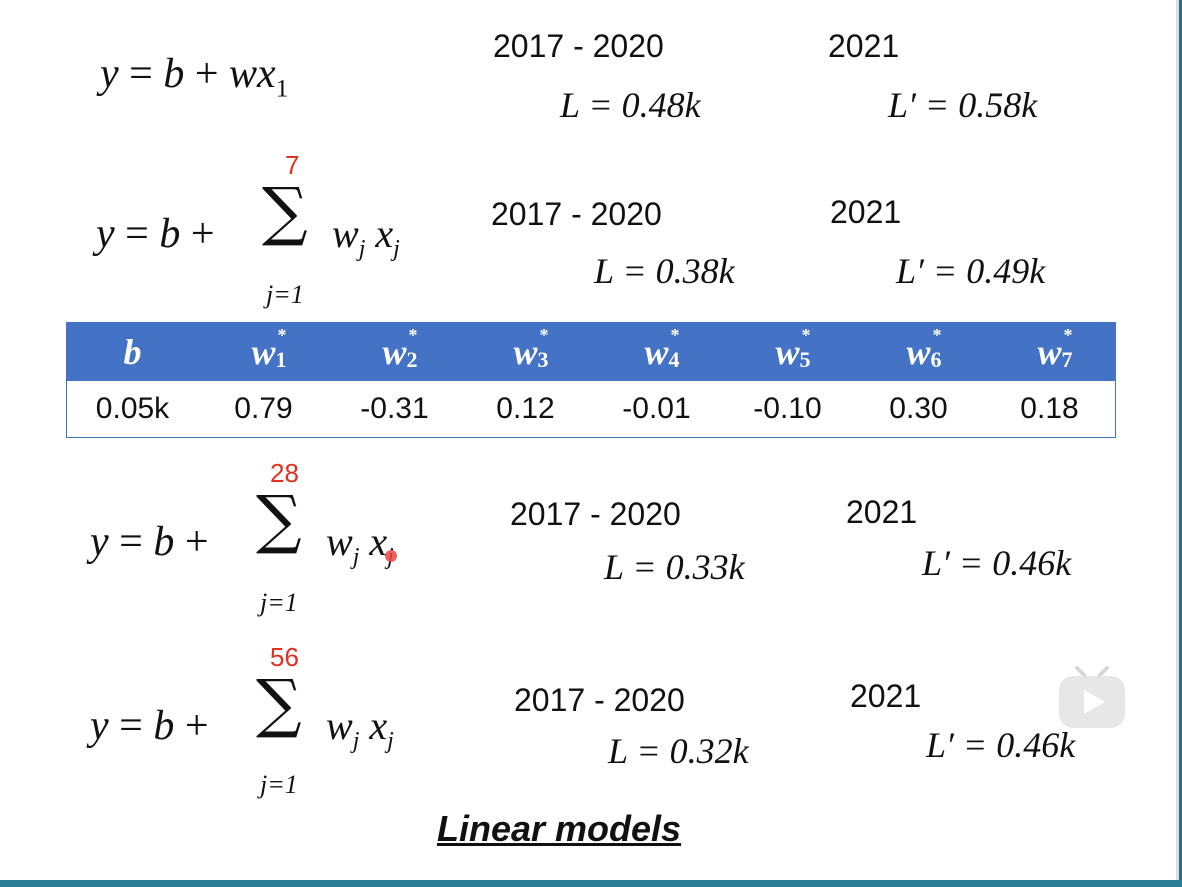 The image size is (1182, 887). Describe the element at coordinates (674, 567) in the screenshot. I see `train-loss-3: L = 0.33k` at that location.